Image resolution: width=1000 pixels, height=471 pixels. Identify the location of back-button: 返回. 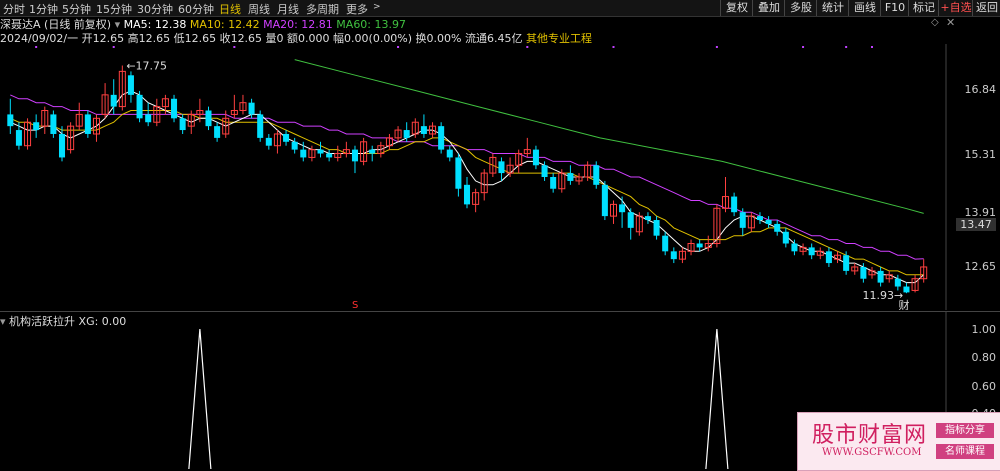
(986, 8).